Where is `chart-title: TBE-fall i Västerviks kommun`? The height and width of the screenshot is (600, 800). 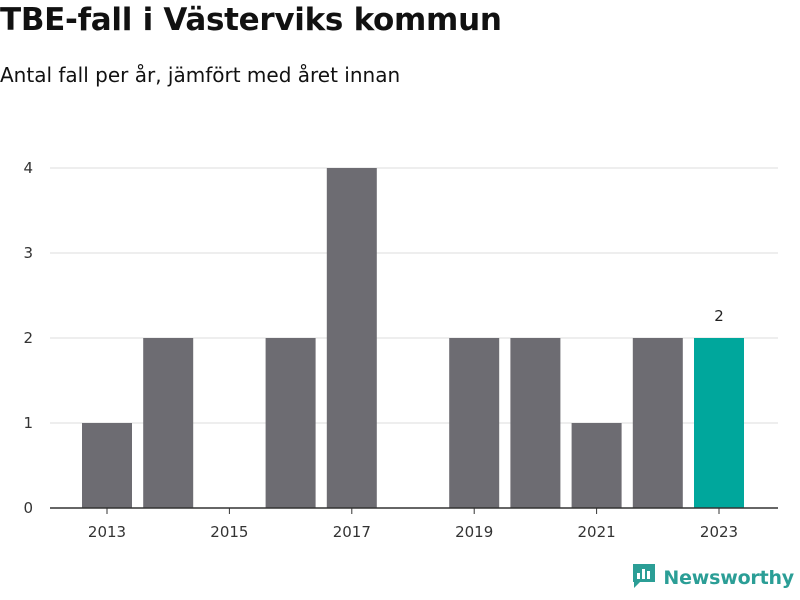 chart-title: TBE-fall i Västerviks kommun is located at coordinates (251, 20).